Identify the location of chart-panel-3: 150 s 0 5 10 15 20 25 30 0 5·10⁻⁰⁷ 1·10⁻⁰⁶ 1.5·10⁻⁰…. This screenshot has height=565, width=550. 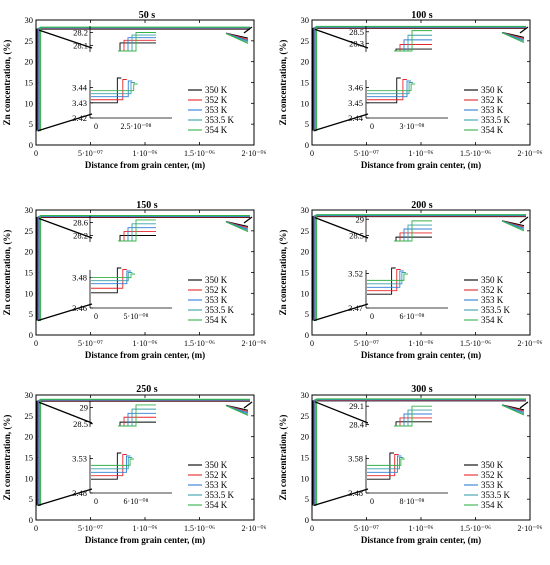
(134, 280).